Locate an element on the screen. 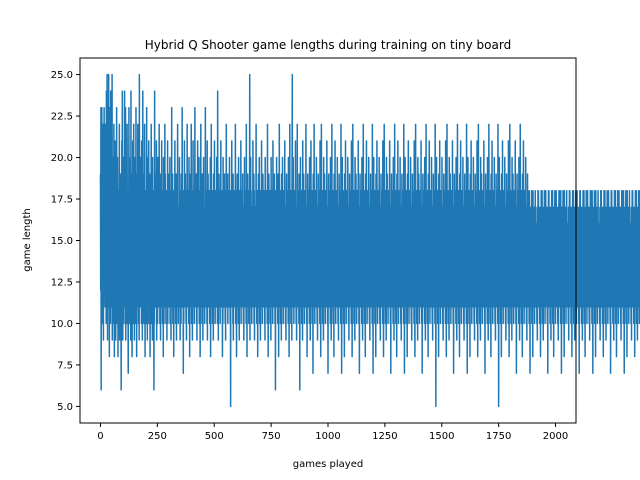 Image resolution: width=640 pixels, height=480 pixels. y-tick-label: 7.5 is located at coordinates (65, 365).